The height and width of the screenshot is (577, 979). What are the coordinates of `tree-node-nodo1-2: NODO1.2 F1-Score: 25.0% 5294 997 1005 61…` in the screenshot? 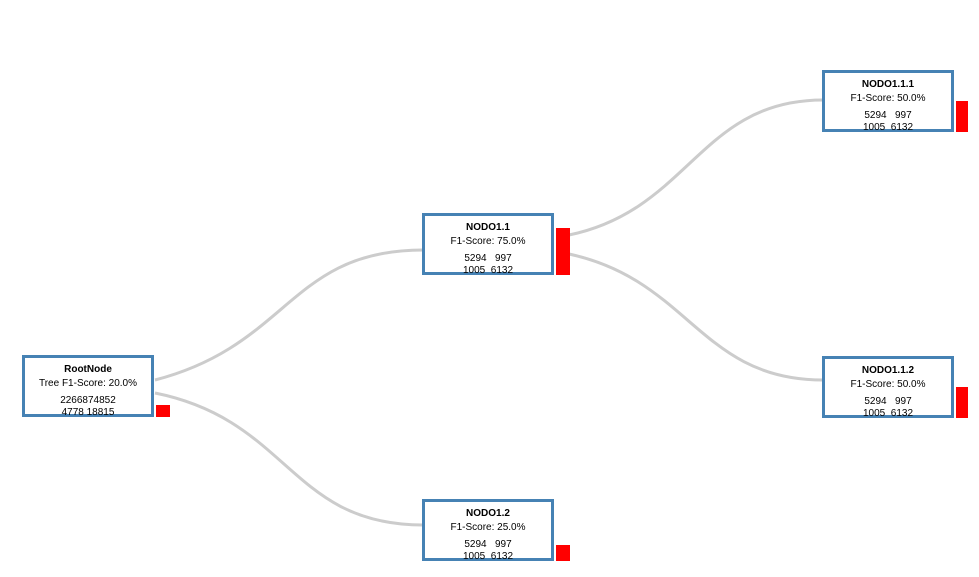 It's located at (488, 530).